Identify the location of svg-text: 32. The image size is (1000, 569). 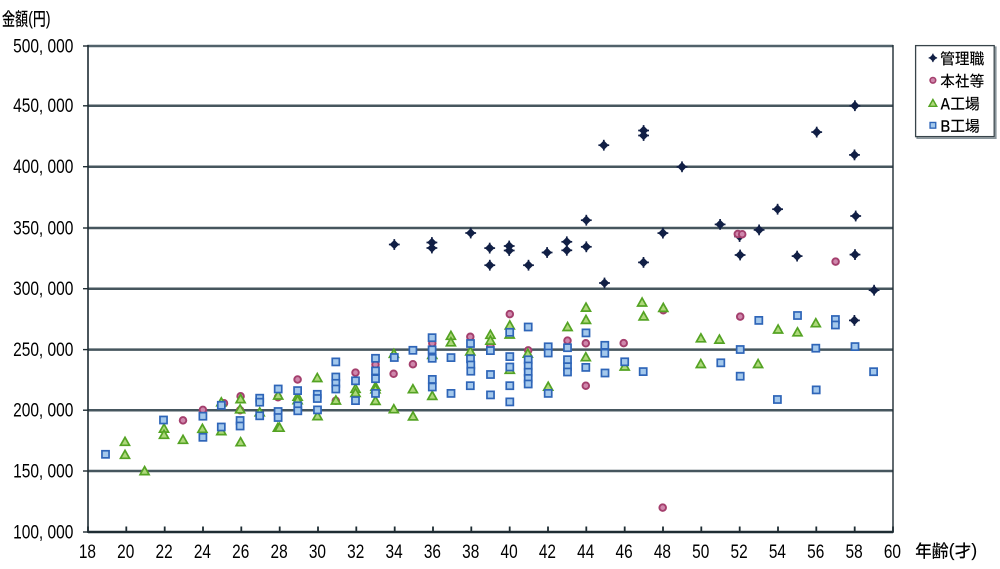
(355, 551).